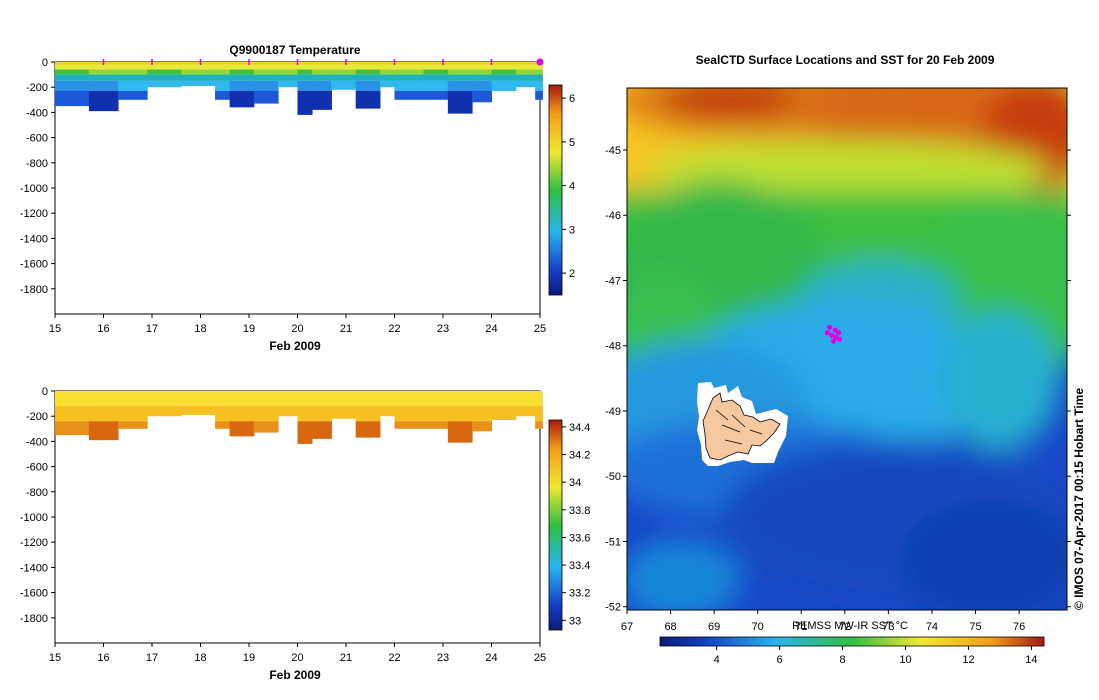  What do you see at coordinates (968, 660) in the screenshot?
I see `sst-colorbar-tick-label: 12` at bounding box center [968, 660].